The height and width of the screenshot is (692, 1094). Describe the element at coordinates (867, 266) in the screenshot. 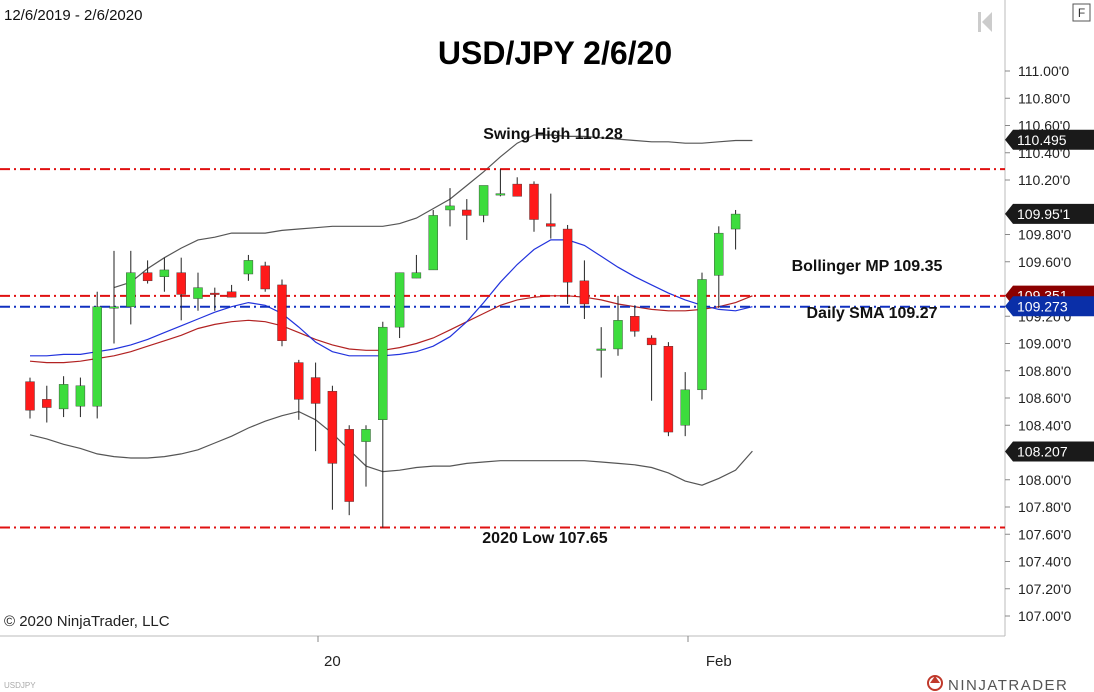

I see `level-label-bollinger-mp: Bollinger MP 109.35` at that location.